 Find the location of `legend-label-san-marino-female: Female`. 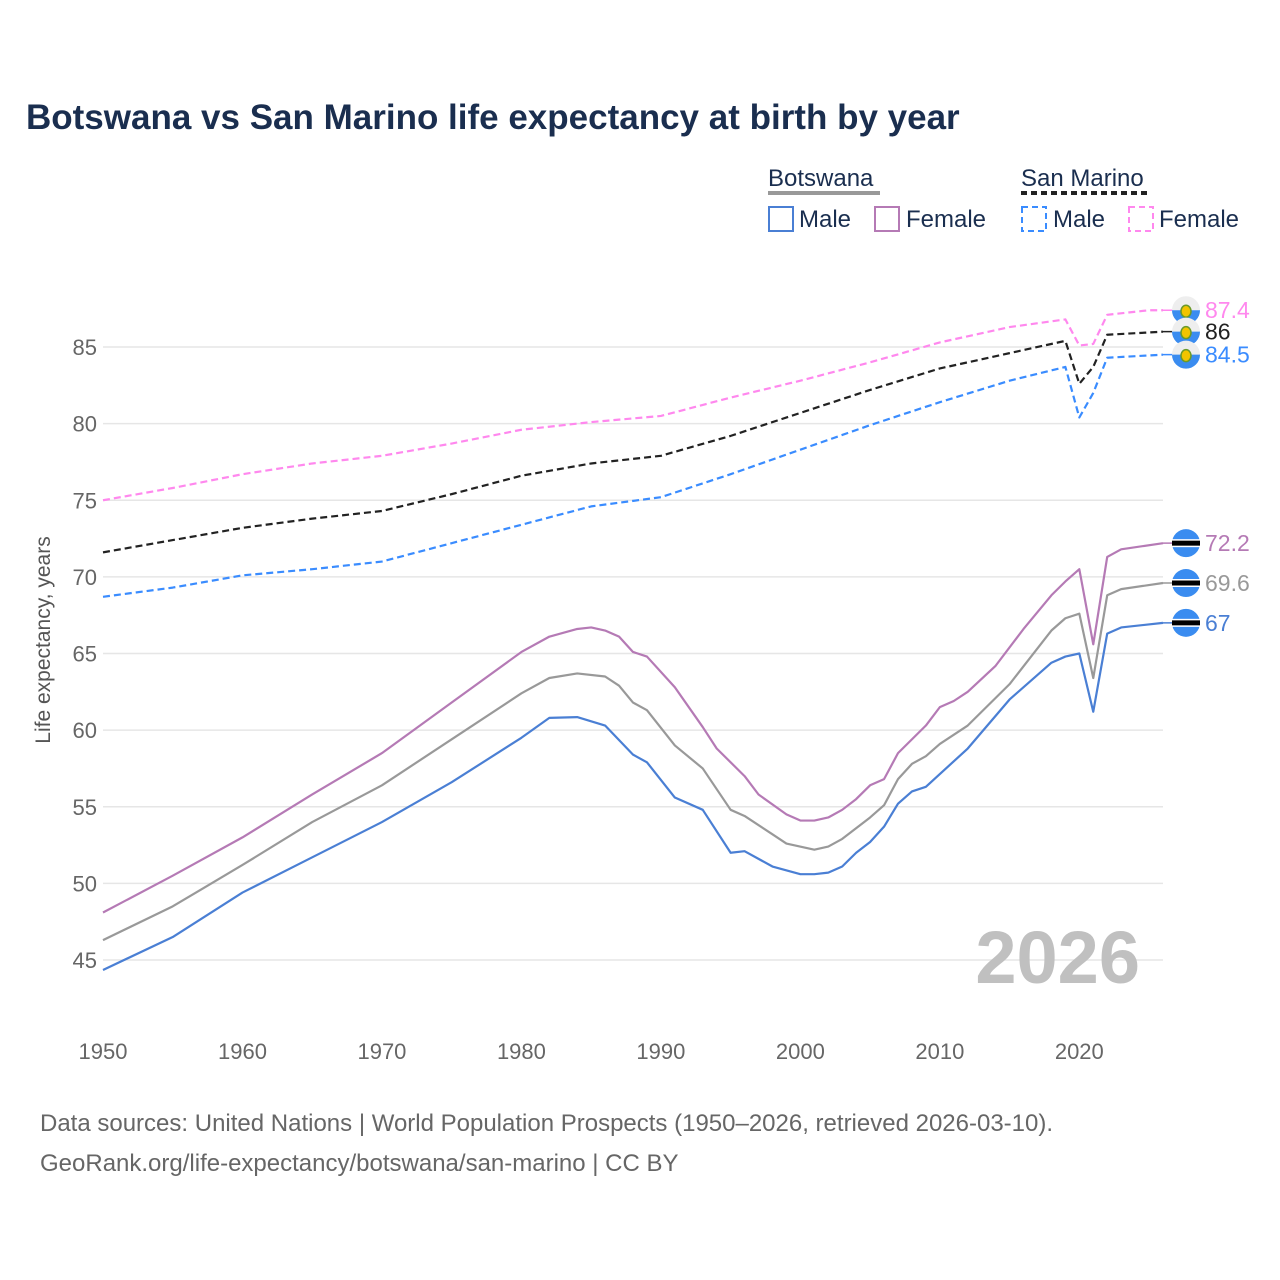

legend-label-san-marino-female: Female is located at coordinates (1199, 219).